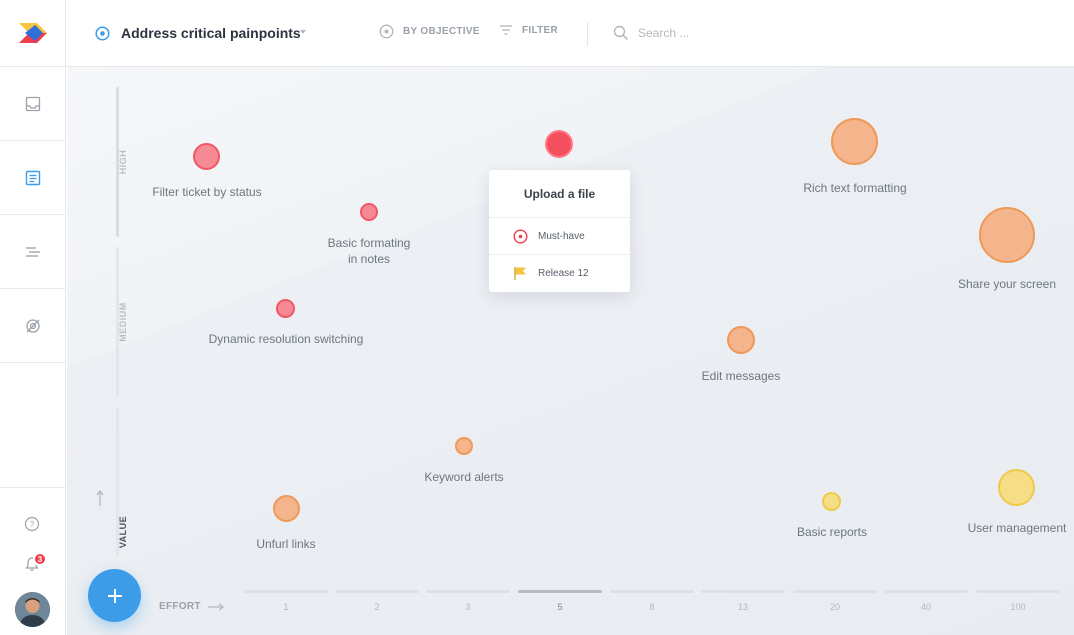 The image size is (1074, 635). Describe the element at coordinates (215, 606) in the screenshot. I see `arrow-right-icon` at that location.